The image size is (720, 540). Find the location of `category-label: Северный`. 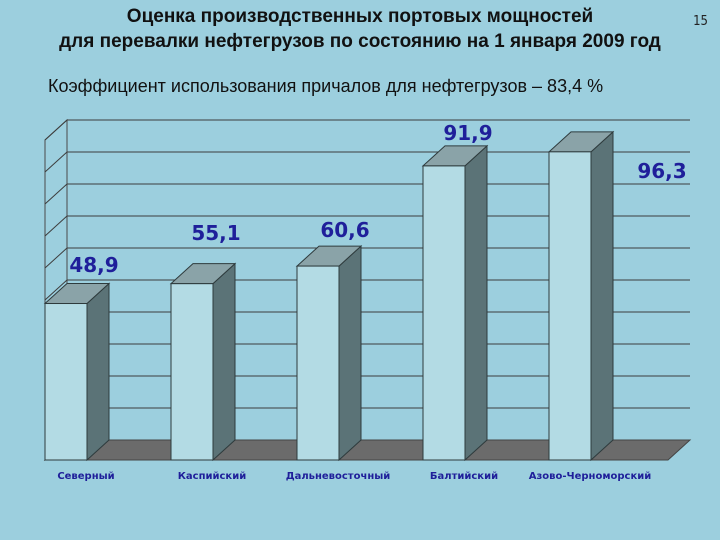

category-label: Северный is located at coordinates (85, 476).